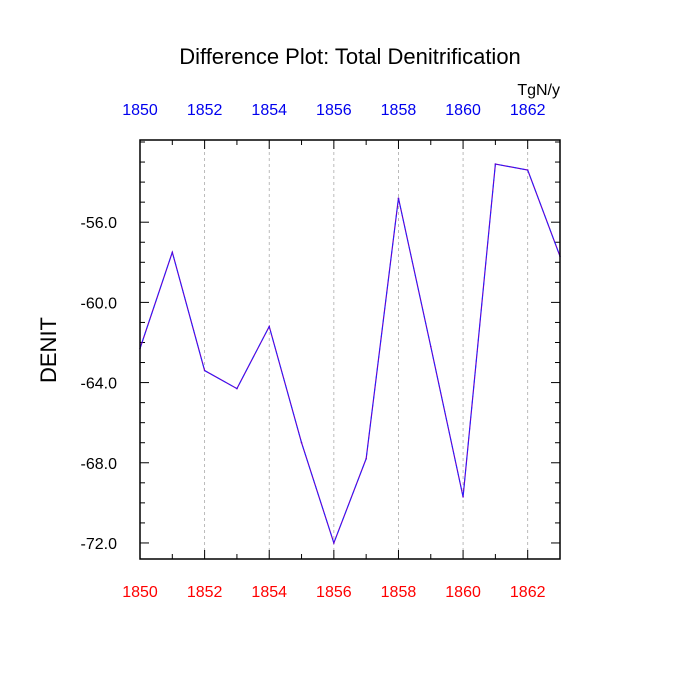 The height and width of the screenshot is (700, 700). Describe the element at coordinates (463, 592) in the screenshot. I see `x-tick-label-bottom-1860: 1860` at that location.